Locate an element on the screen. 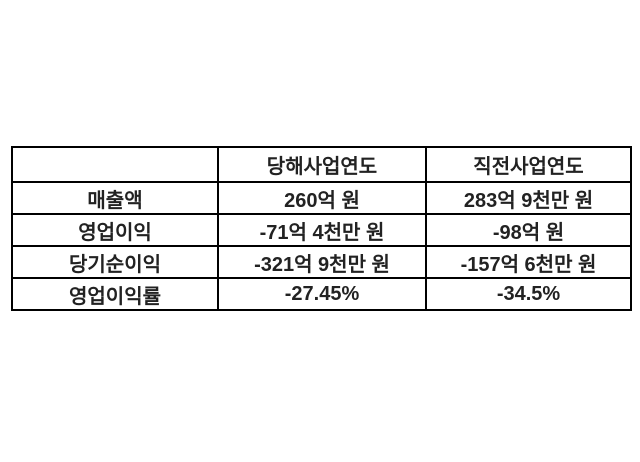  column-header-previous-fiscal-year: 직전사업연도 is located at coordinates (528, 164).